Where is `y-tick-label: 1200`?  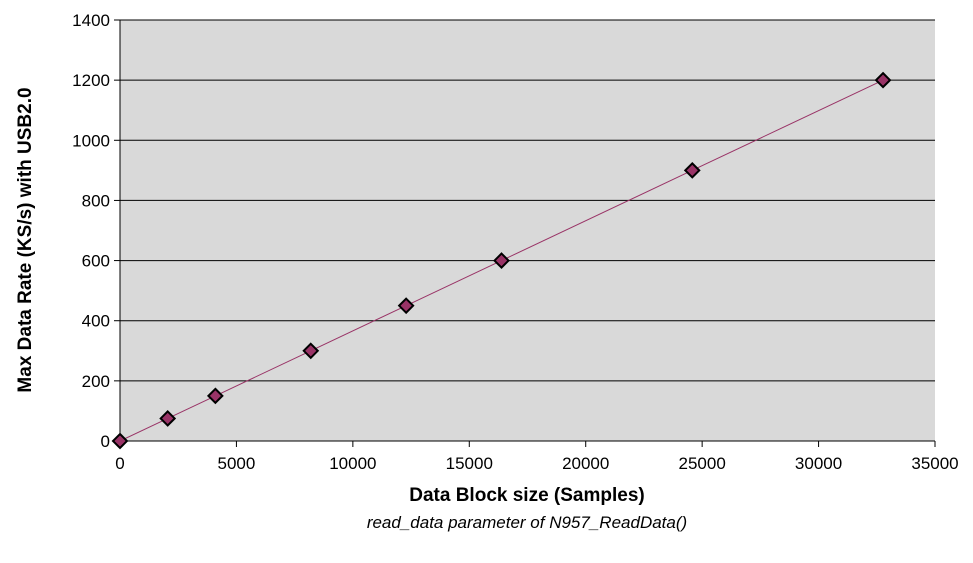 y-tick-label: 1200 is located at coordinates (91, 80).